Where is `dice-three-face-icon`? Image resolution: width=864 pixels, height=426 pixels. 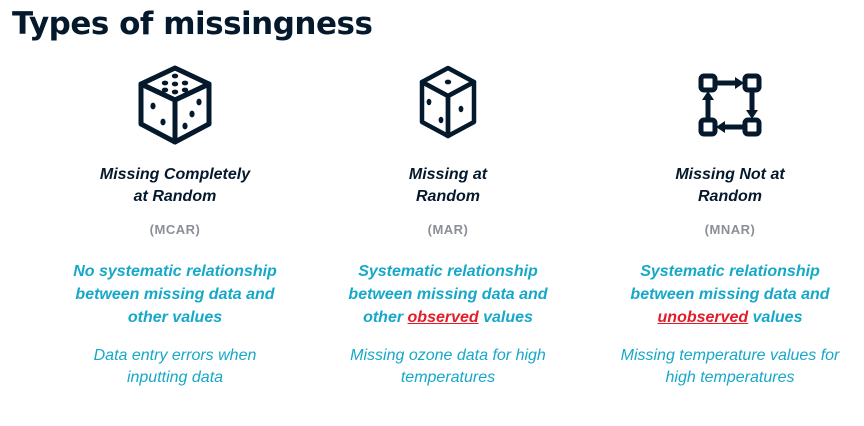 dice-three-face-icon is located at coordinates (175, 105).